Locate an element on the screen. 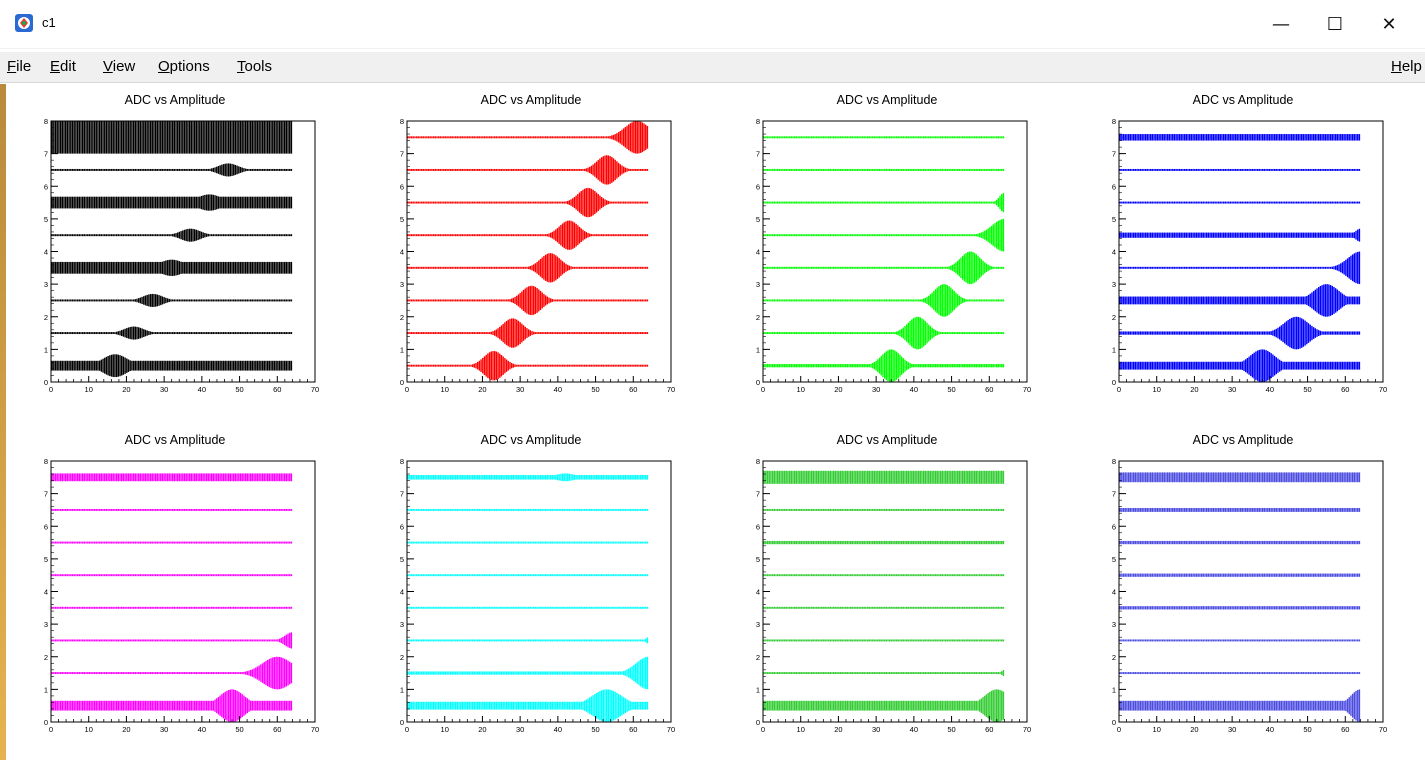 The width and height of the screenshot is (1425, 760). menu-options: Options is located at coordinates (184, 66).